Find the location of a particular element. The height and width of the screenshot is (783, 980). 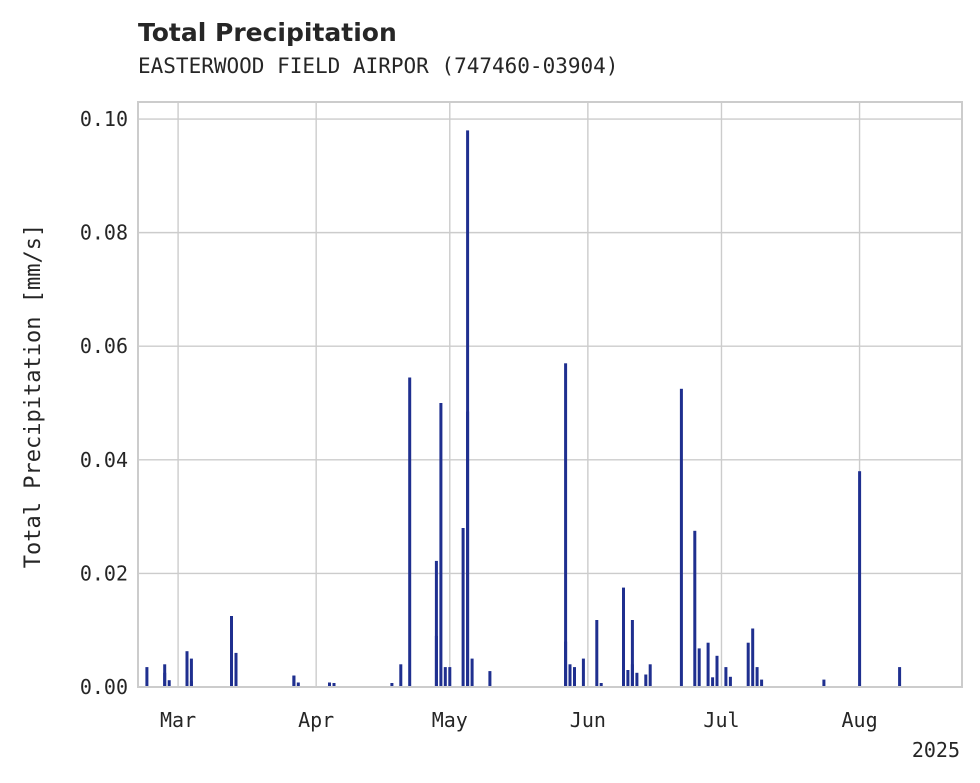

y-tick-label: 0.08 is located at coordinates (104, 233).